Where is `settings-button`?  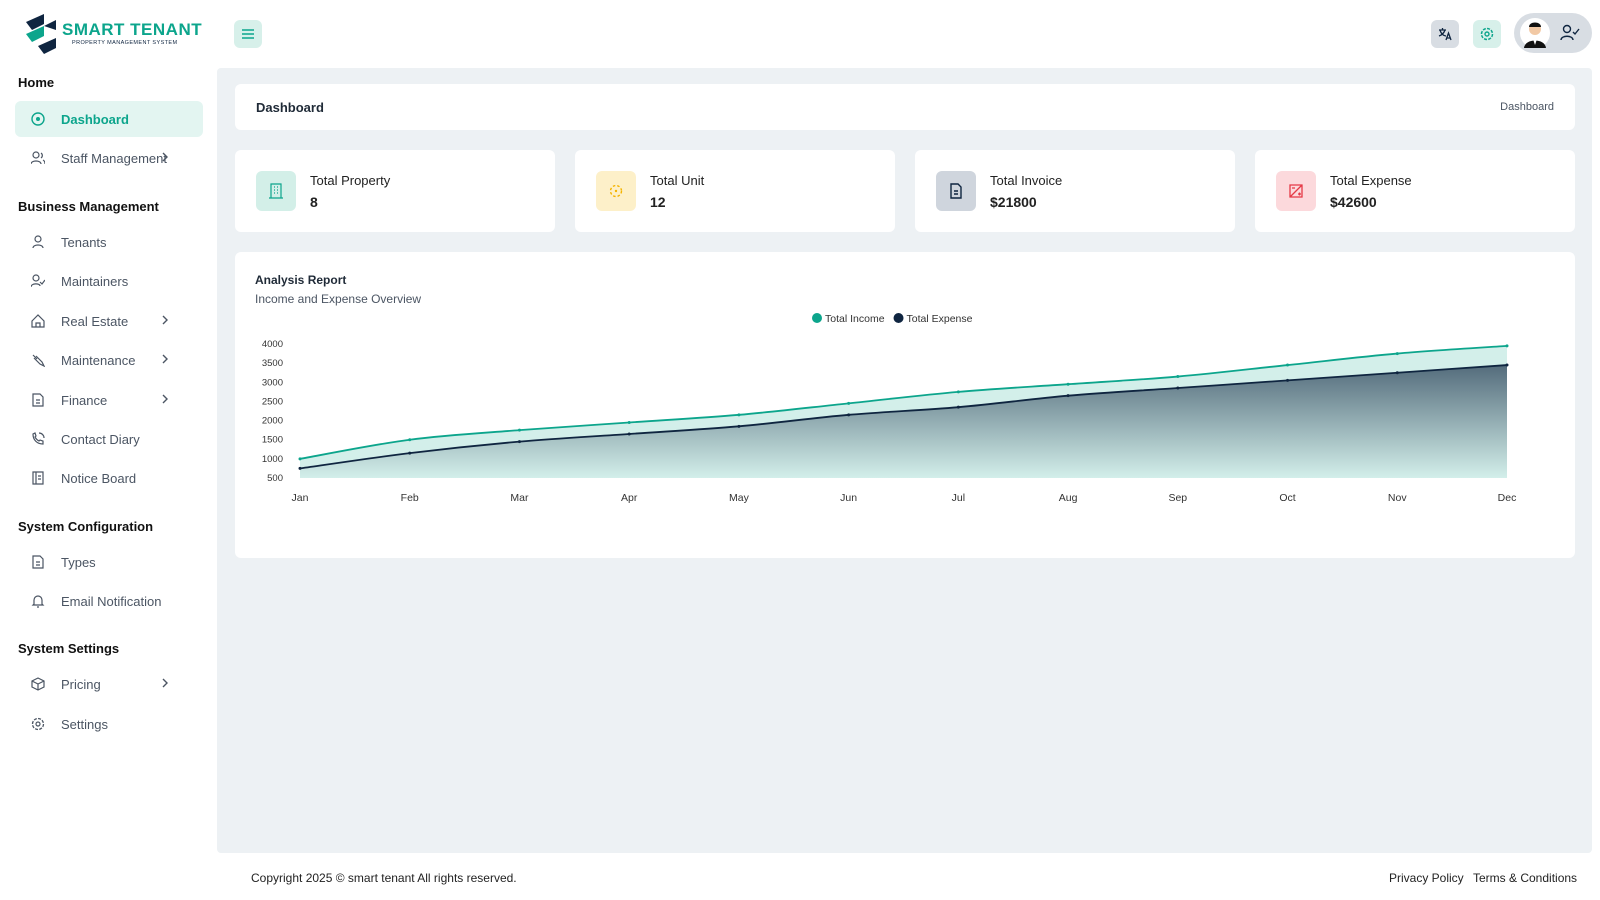 settings-button is located at coordinates (1487, 34).